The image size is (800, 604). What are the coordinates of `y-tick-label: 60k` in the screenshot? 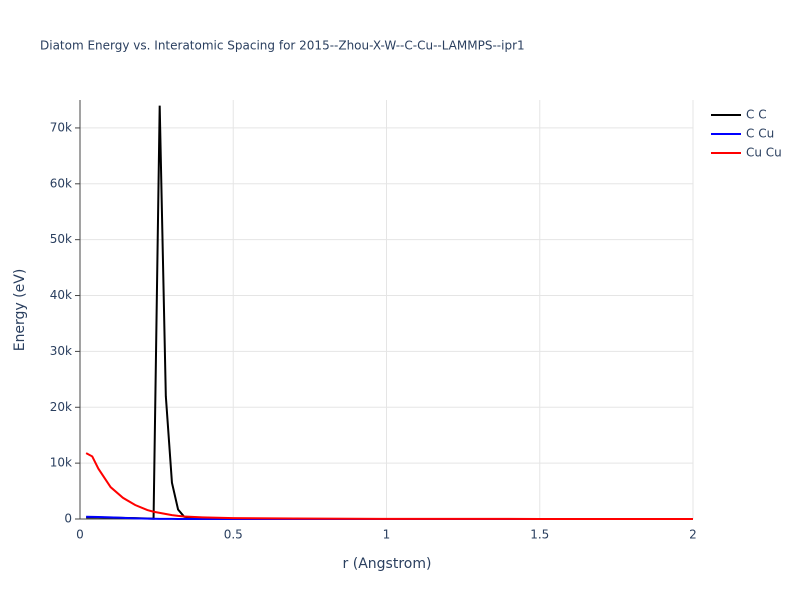 It's located at (61, 183).